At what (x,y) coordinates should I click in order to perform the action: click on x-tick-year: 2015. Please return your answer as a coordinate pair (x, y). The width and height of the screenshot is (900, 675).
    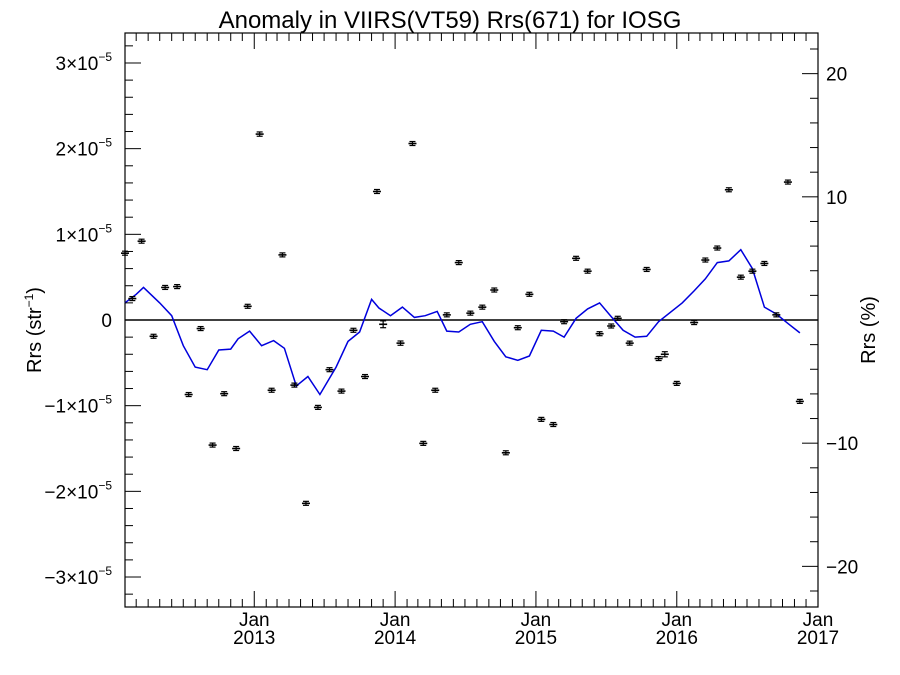
    Looking at the image, I should click on (536, 638).